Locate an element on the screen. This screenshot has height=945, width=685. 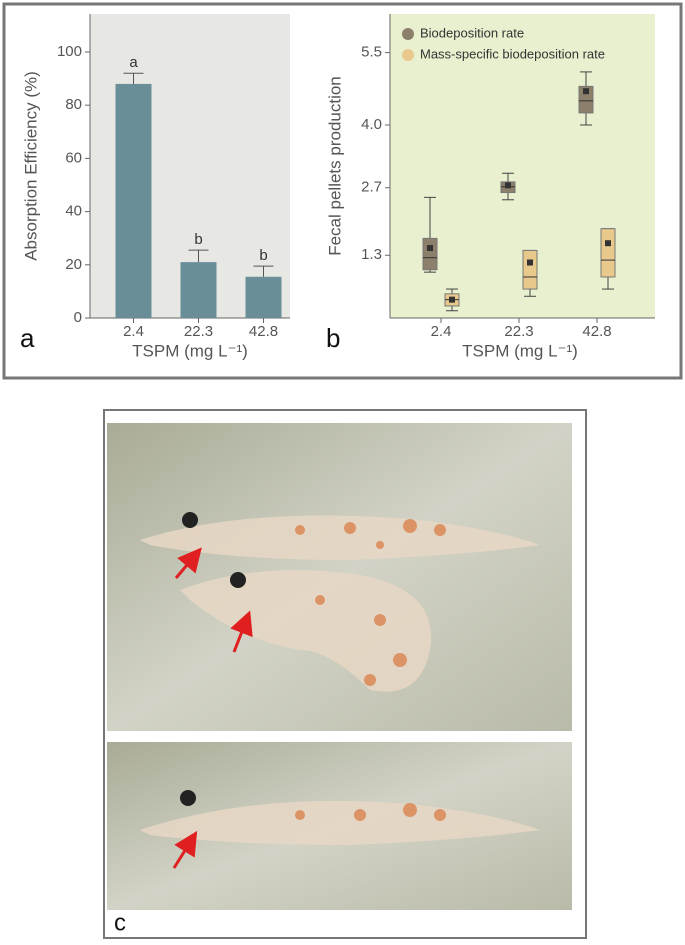
y-tick-label: 20 is located at coordinates (73, 264).